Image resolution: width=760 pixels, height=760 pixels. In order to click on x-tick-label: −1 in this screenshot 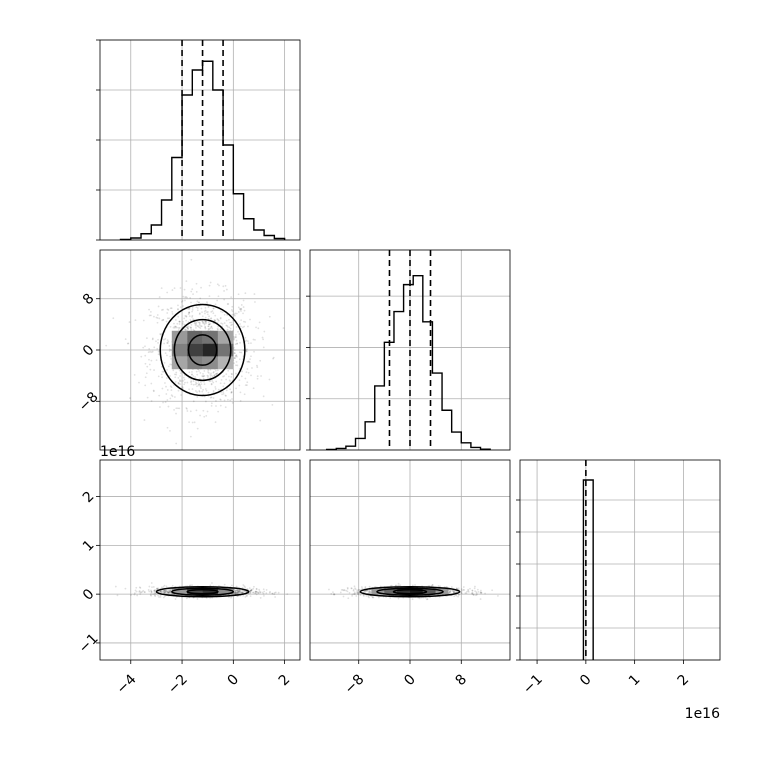, I will do `click(533, 685)`.